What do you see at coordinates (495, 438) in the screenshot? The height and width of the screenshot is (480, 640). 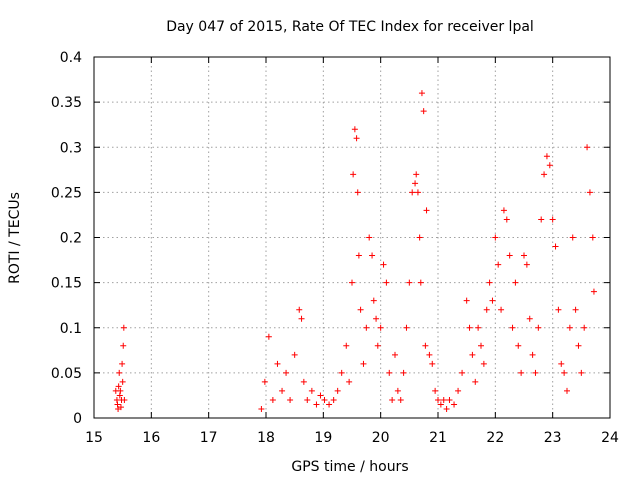 I see `x-tick-label: 22` at bounding box center [495, 438].